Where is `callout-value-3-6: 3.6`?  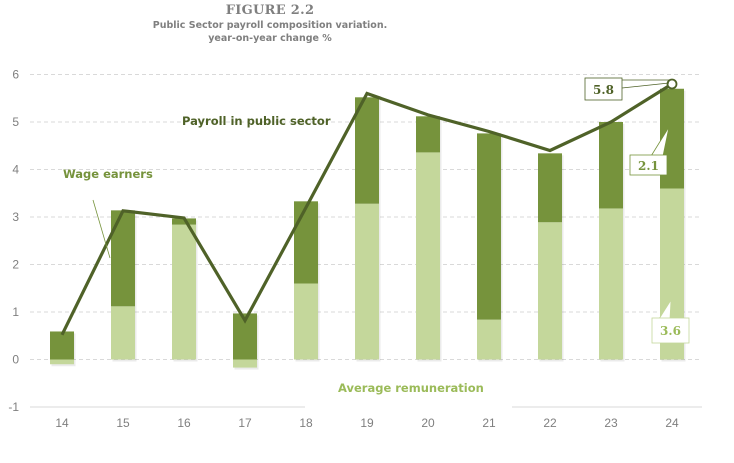 callout-value-3-6: 3.6 is located at coordinates (670, 331).